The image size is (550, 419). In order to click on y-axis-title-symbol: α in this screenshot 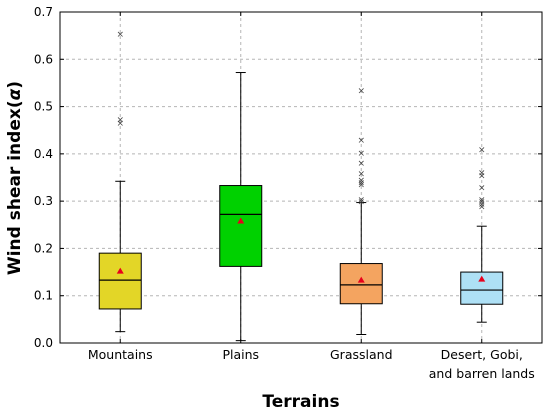, I will do `click(15, 94)`.